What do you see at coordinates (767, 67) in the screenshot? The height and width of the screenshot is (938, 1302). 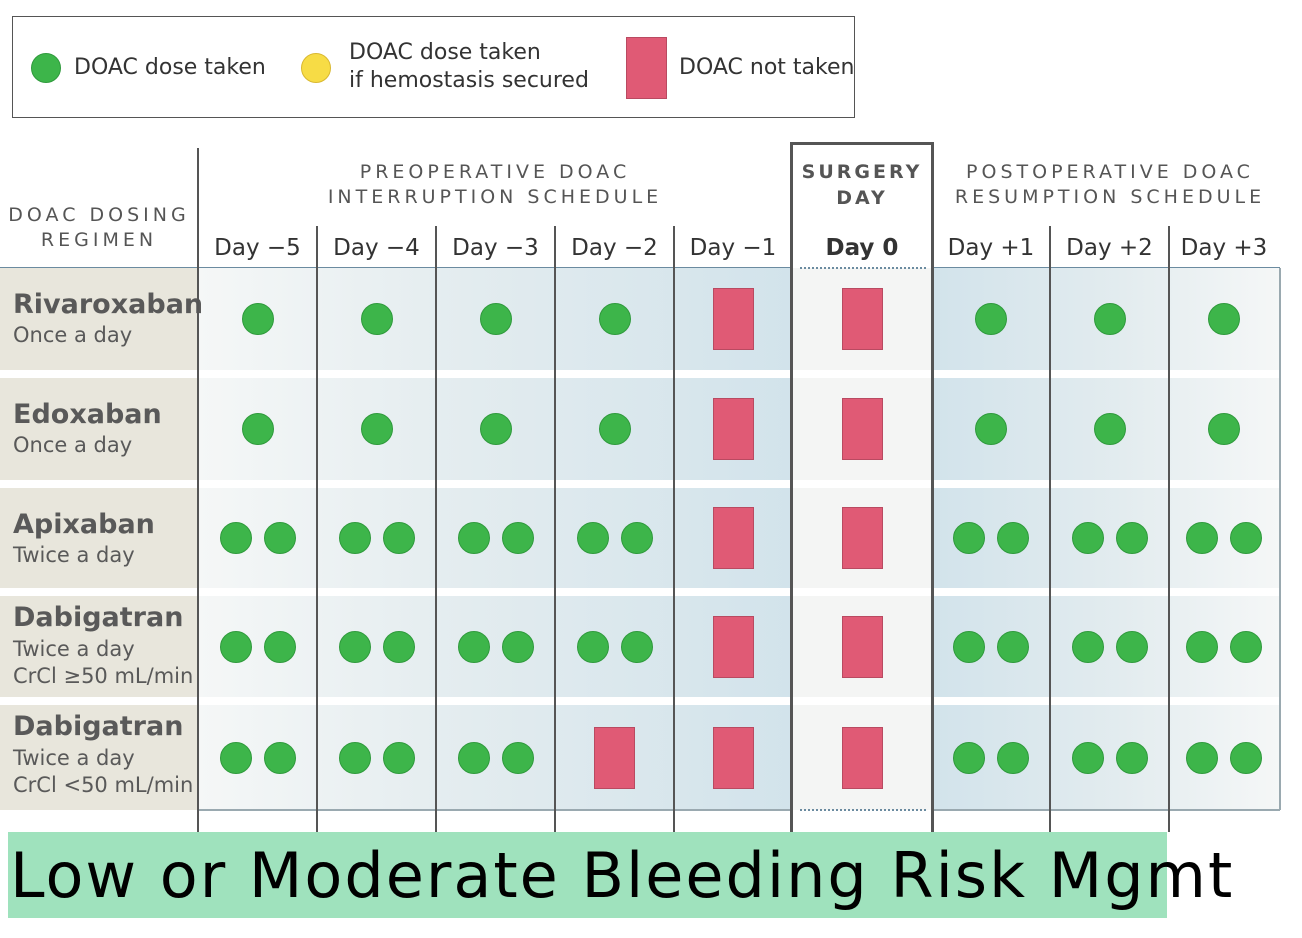 I see `legend-not-taken-label: DOAC not taken` at bounding box center [767, 67].